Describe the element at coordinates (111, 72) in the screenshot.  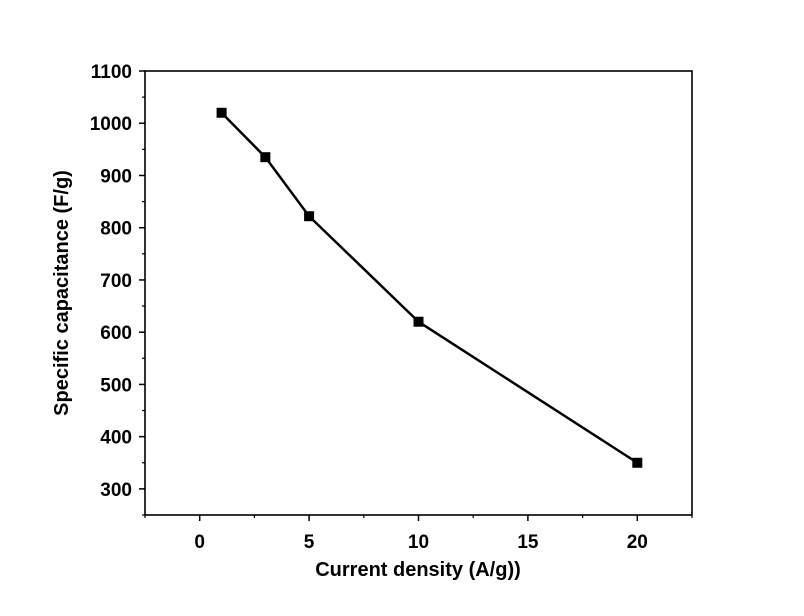
I see `y-tick-label: 1100` at that location.